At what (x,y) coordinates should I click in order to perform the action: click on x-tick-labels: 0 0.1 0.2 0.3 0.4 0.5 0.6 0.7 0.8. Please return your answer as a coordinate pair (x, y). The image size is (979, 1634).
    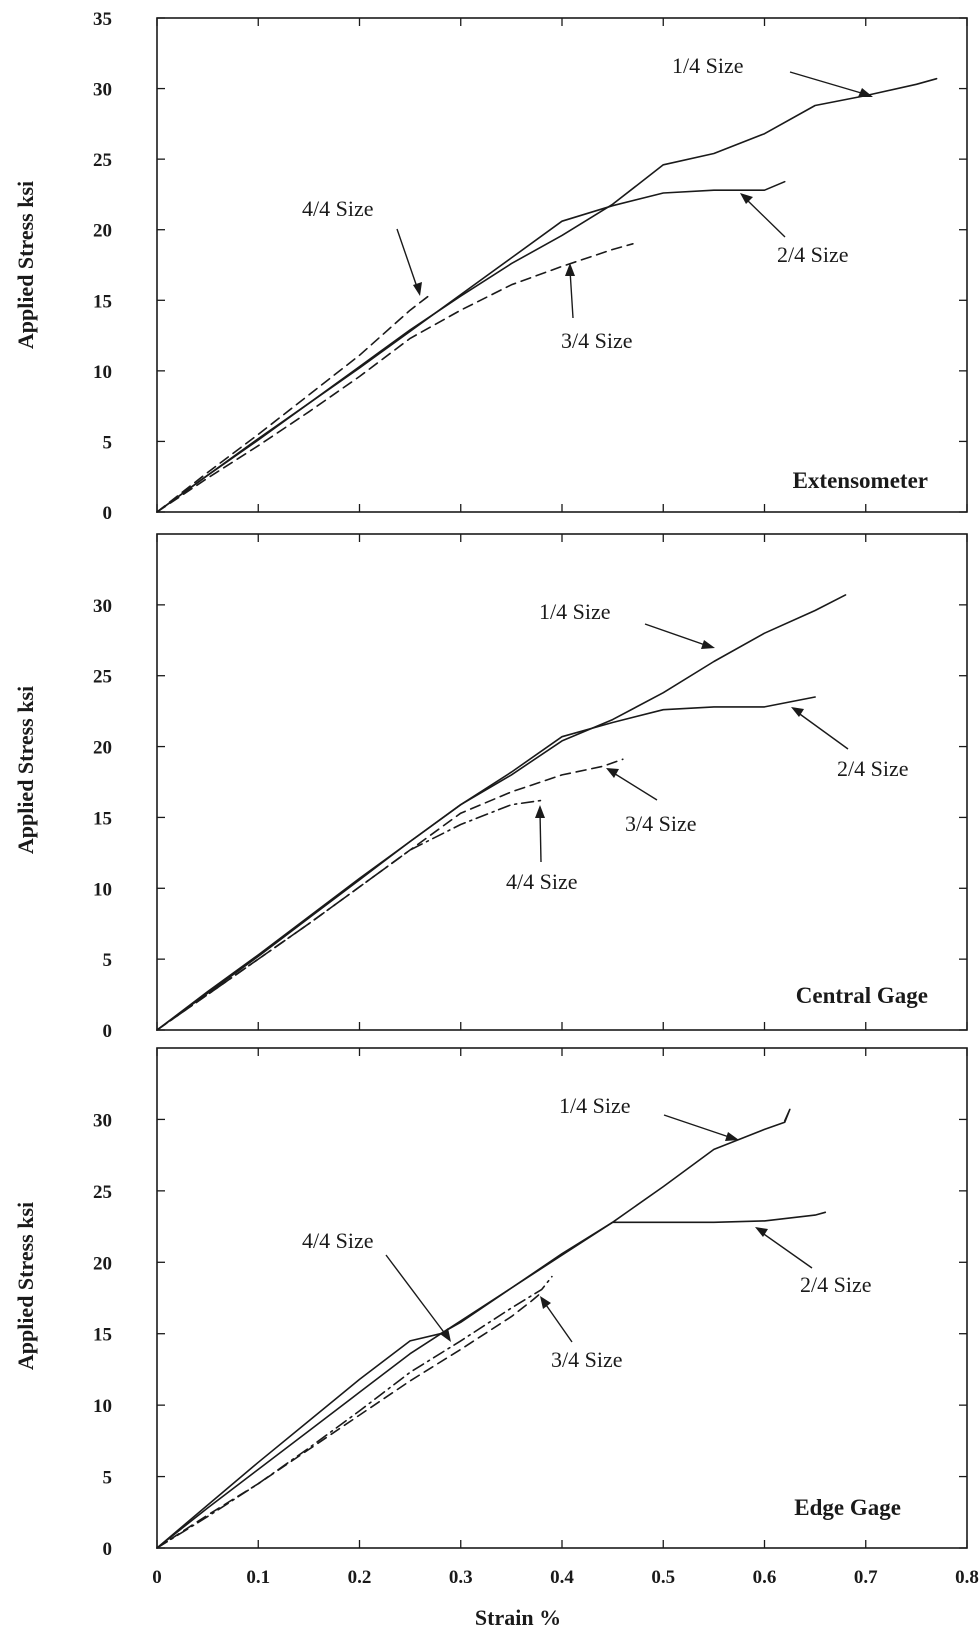
    Looking at the image, I should click on (565, 1577).